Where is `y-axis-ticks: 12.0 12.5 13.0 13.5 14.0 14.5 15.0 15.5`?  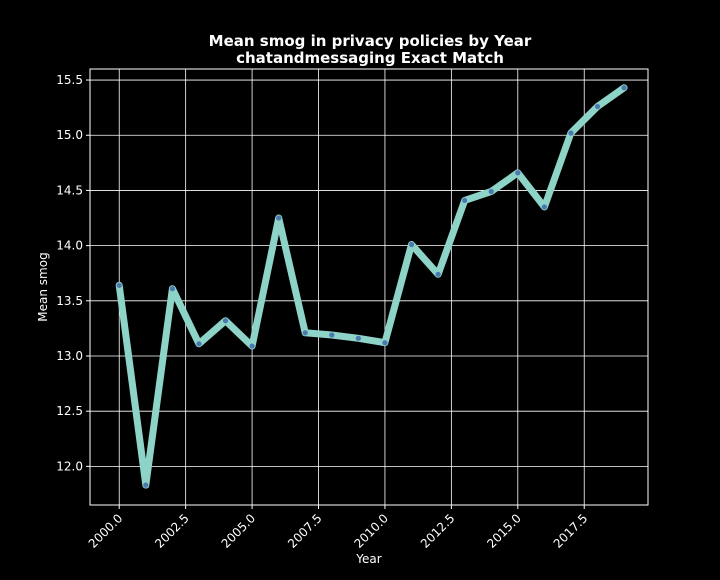
y-axis-ticks: 12.0 12.5 13.0 13.5 14.0 14.5 15.0 15.5 is located at coordinates (73, 273).